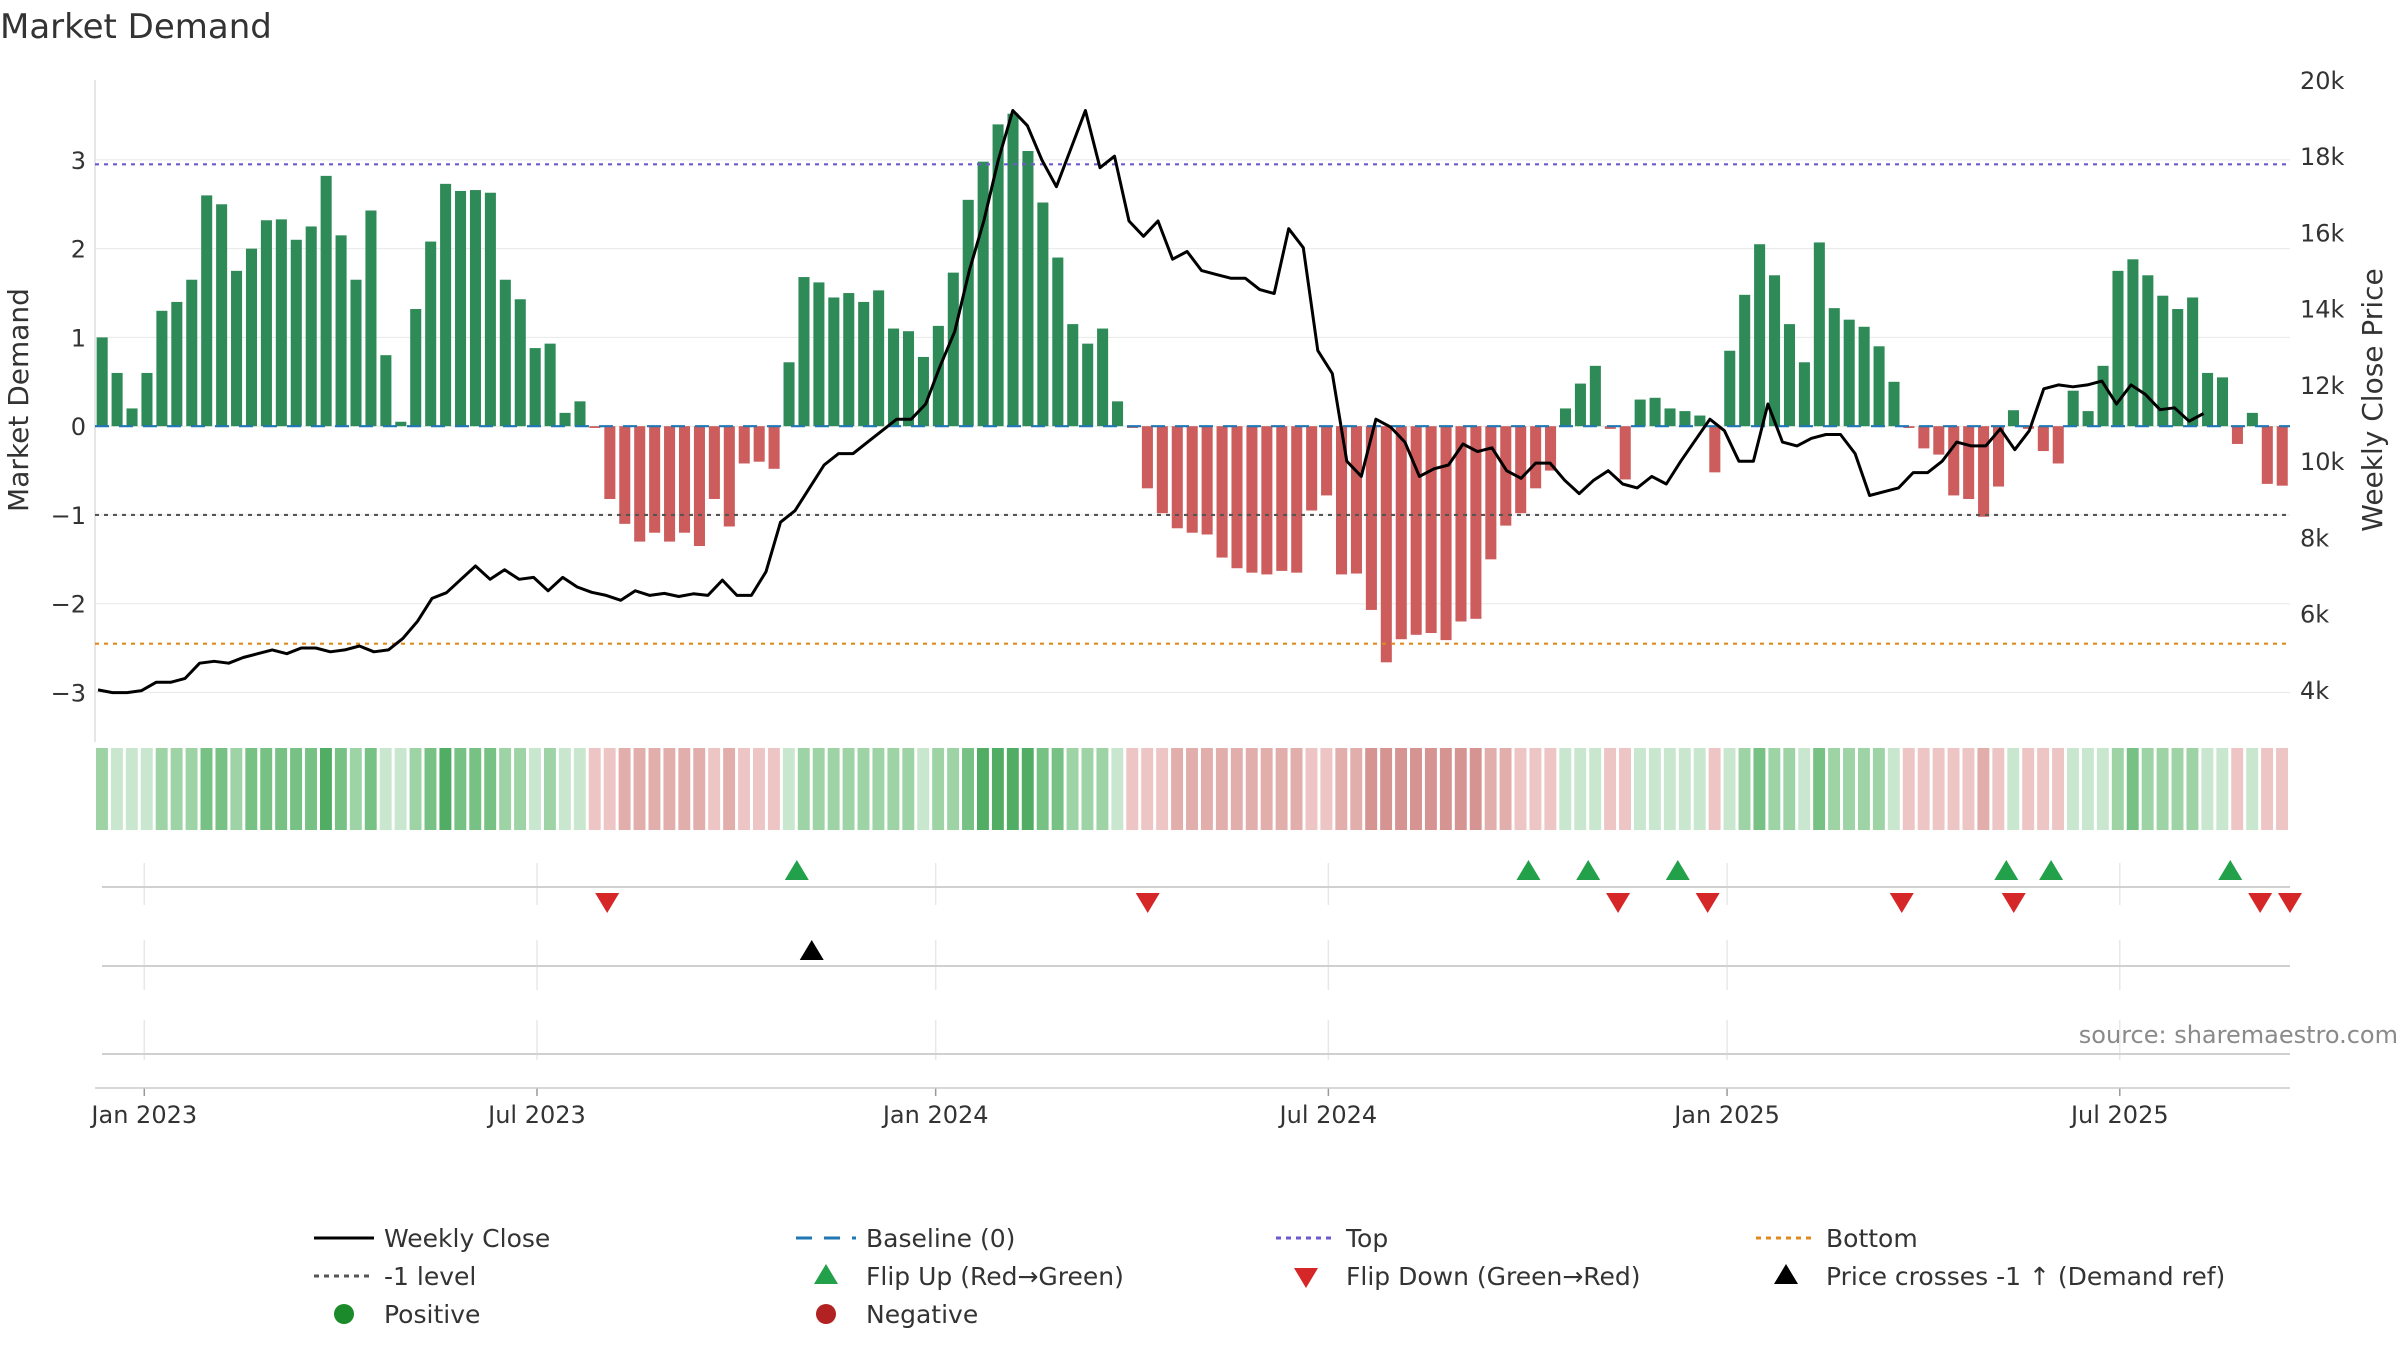 This screenshot has width=2400, height=1350. What do you see at coordinates (1872, 1238) in the screenshot?
I see `legend-label: Bottom` at bounding box center [1872, 1238].